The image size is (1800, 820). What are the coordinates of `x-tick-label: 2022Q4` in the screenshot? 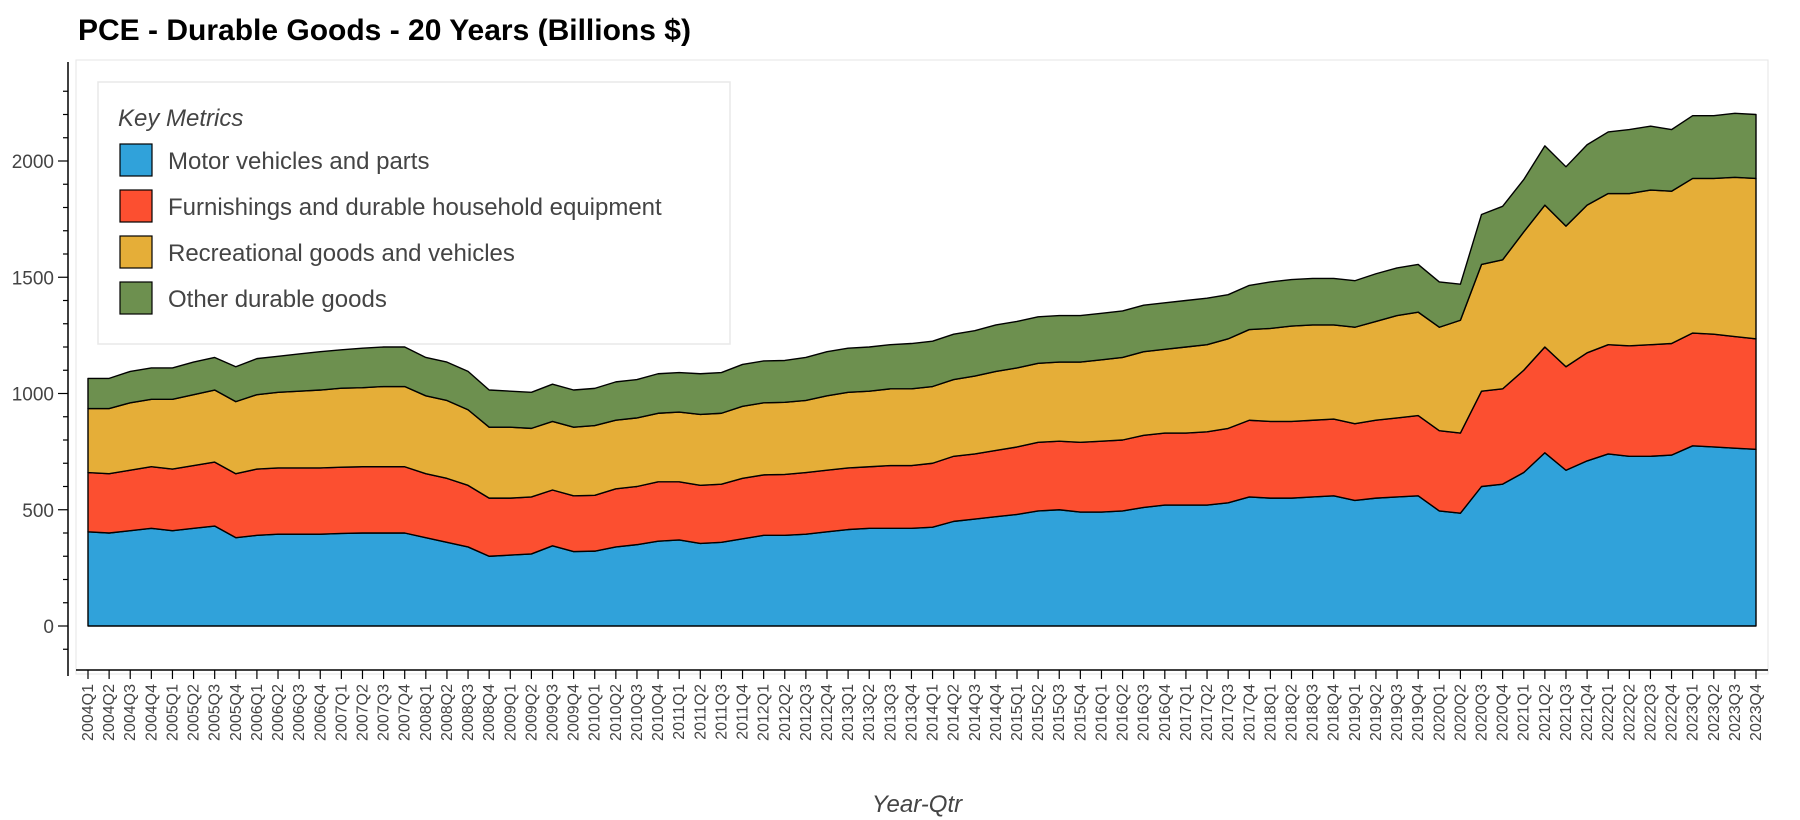 It's located at (1672, 712).